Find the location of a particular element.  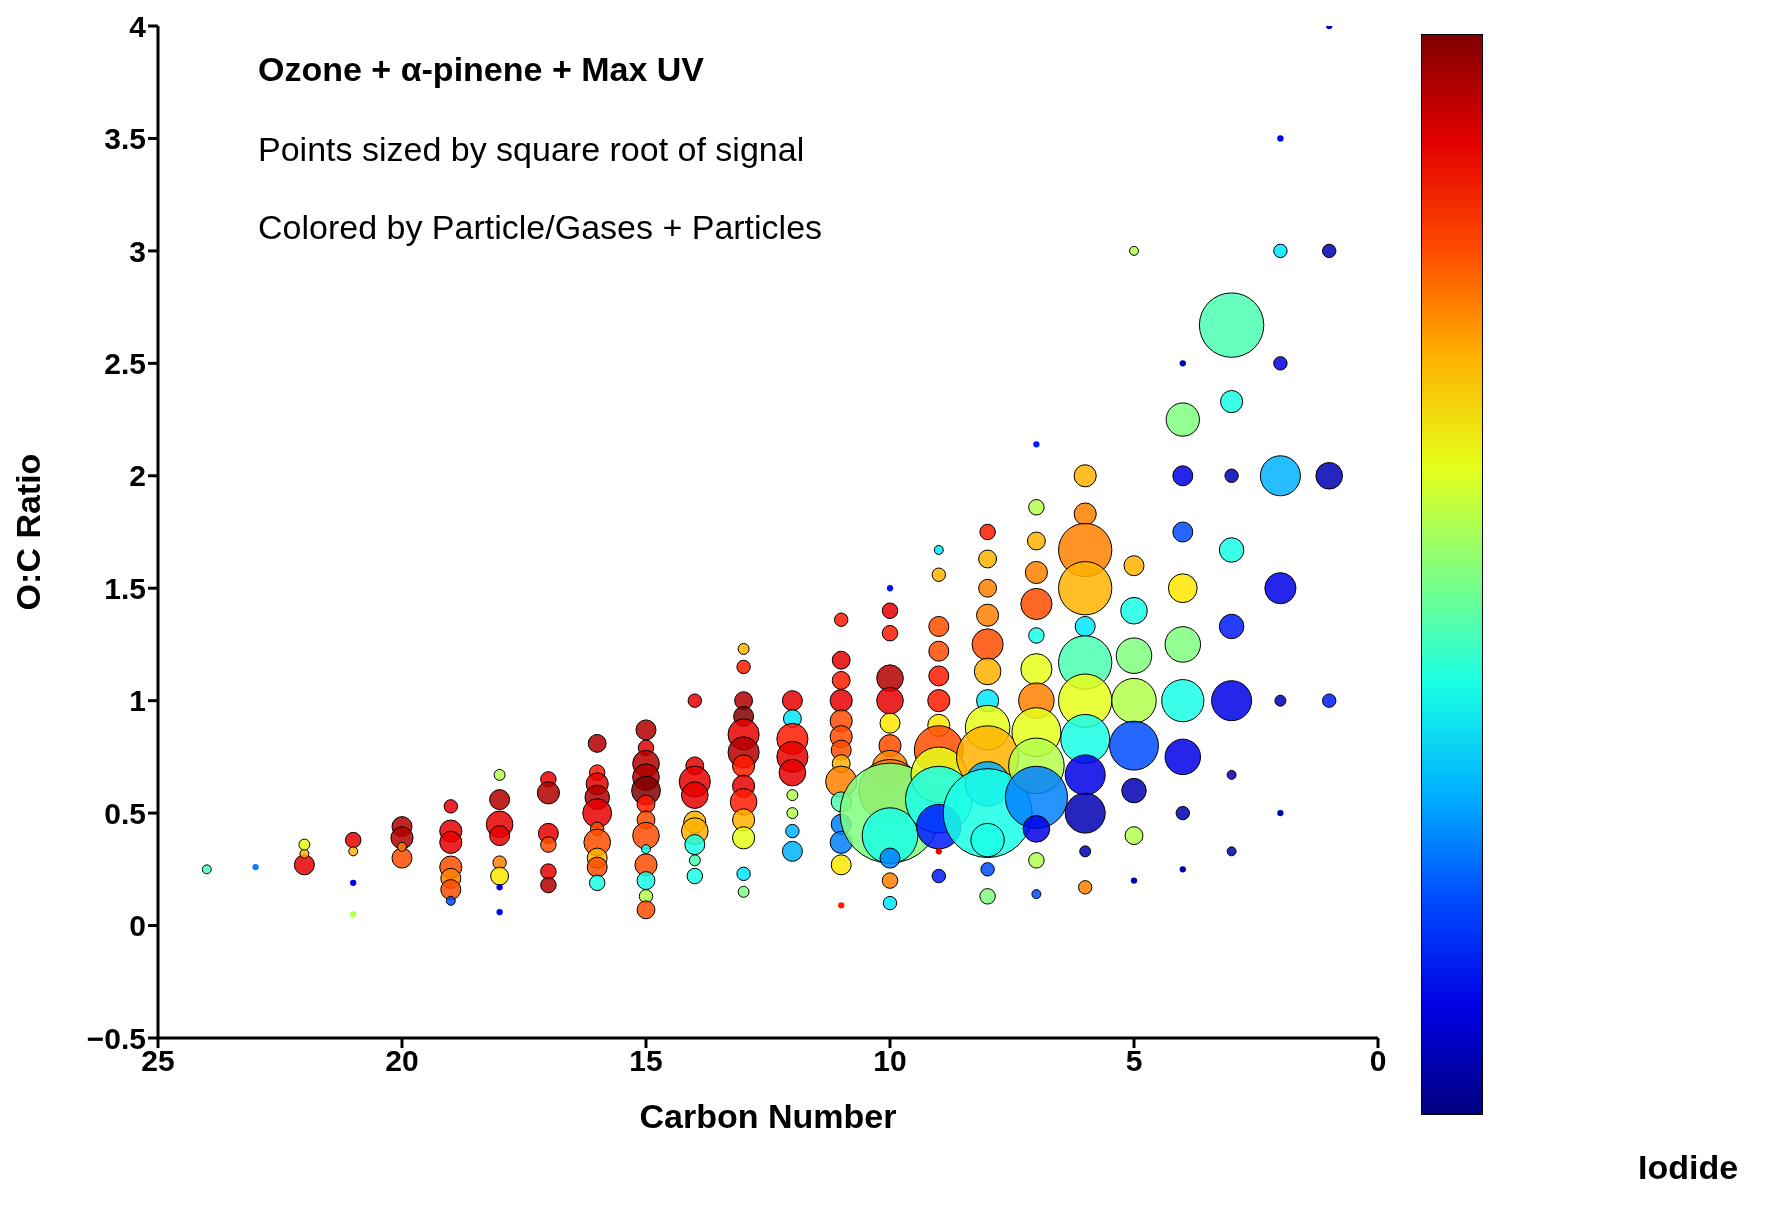

text: Ozone + α-pinene + Max UV is located at coordinates (481, 69).